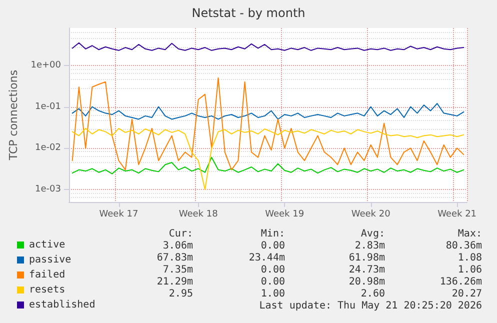  I want to click on legend-label: failed, so click(47, 275).